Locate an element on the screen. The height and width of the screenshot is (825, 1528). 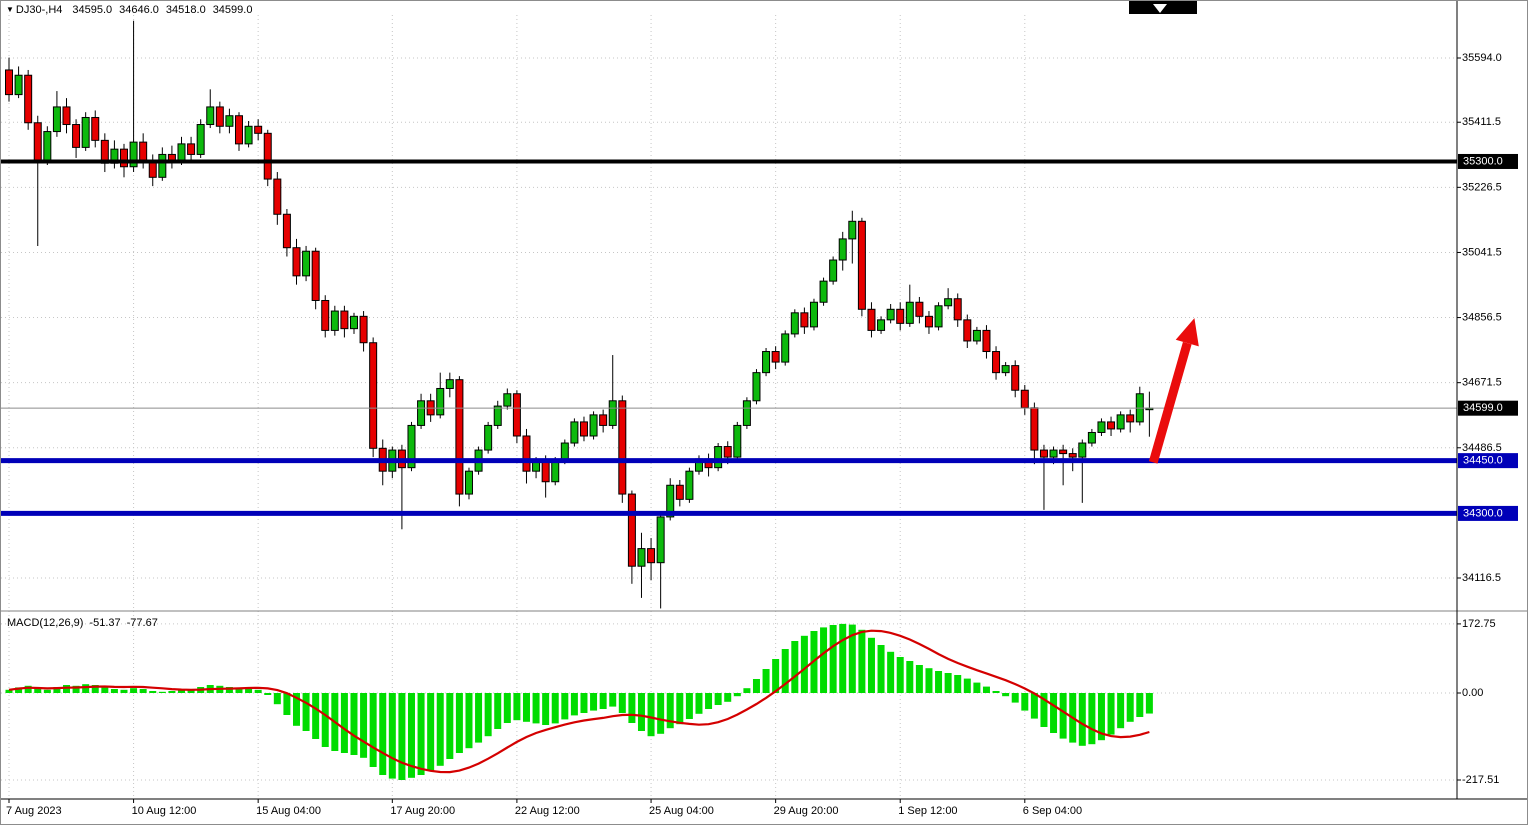
macd-main-value: -51.37 is located at coordinates (105, 623).